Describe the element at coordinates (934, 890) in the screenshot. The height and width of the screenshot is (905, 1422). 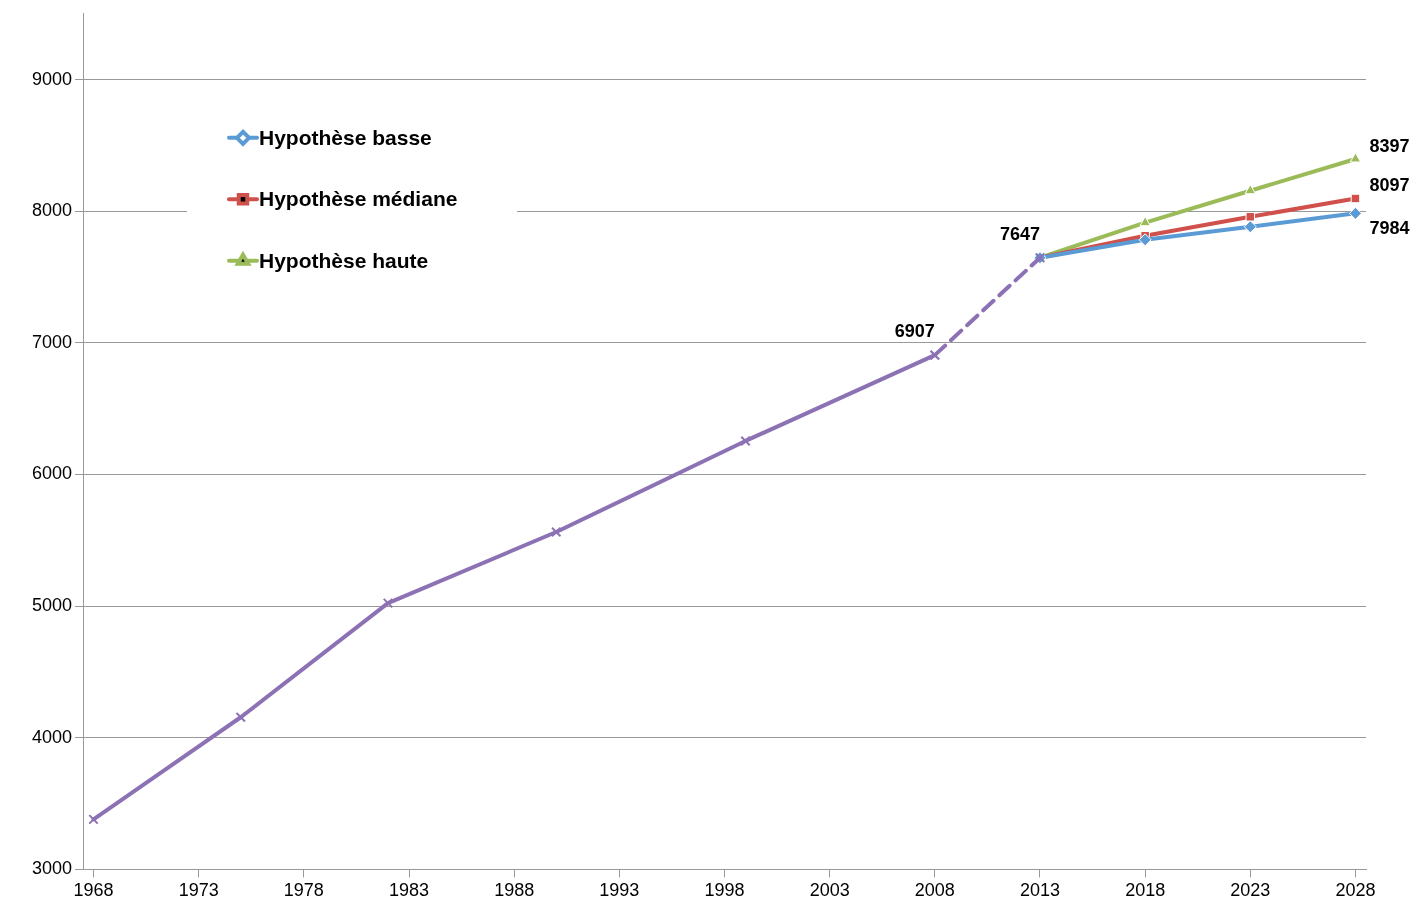
I see `x-tick-label: 2008` at that location.